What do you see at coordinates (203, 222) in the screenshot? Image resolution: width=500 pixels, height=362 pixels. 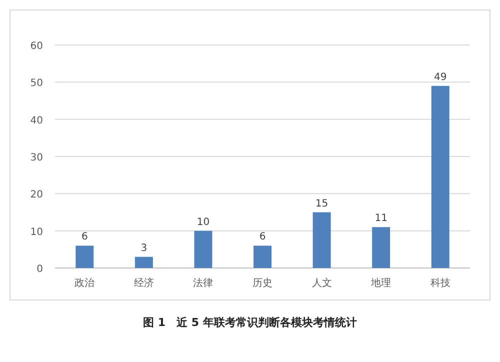 I see `data-label: 10` at bounding box center [203, 222].